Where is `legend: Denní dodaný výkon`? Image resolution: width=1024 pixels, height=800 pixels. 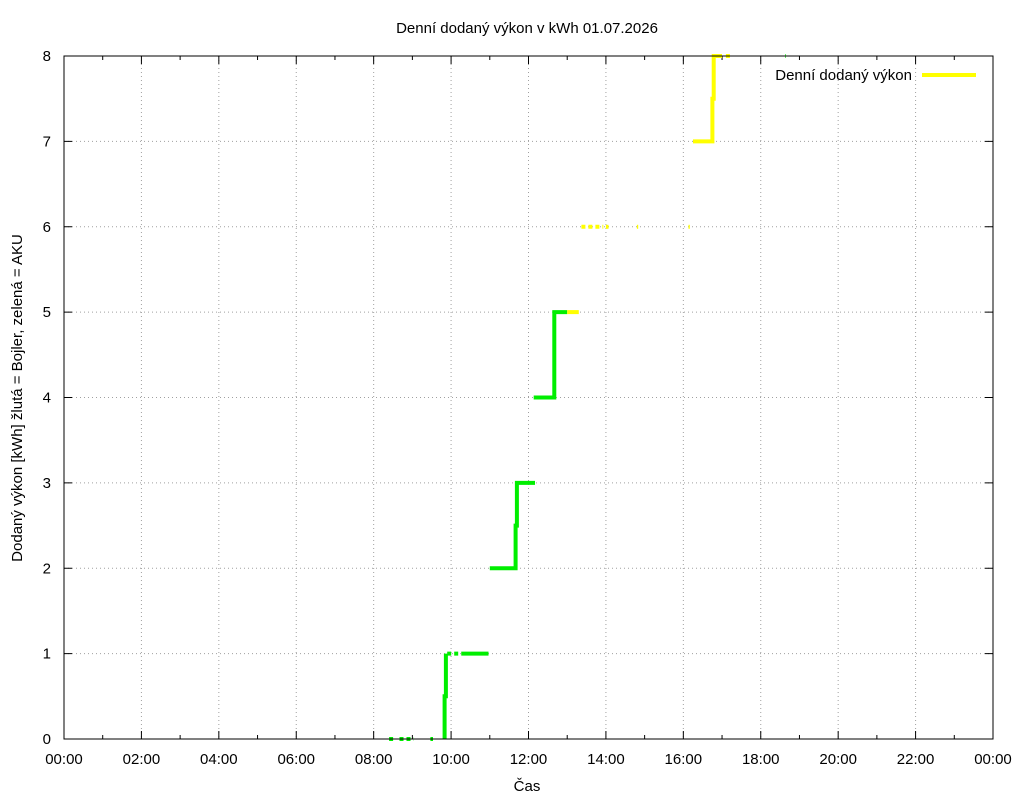
legend: Denní dodaný výkon is located at coordinates (875, 75).